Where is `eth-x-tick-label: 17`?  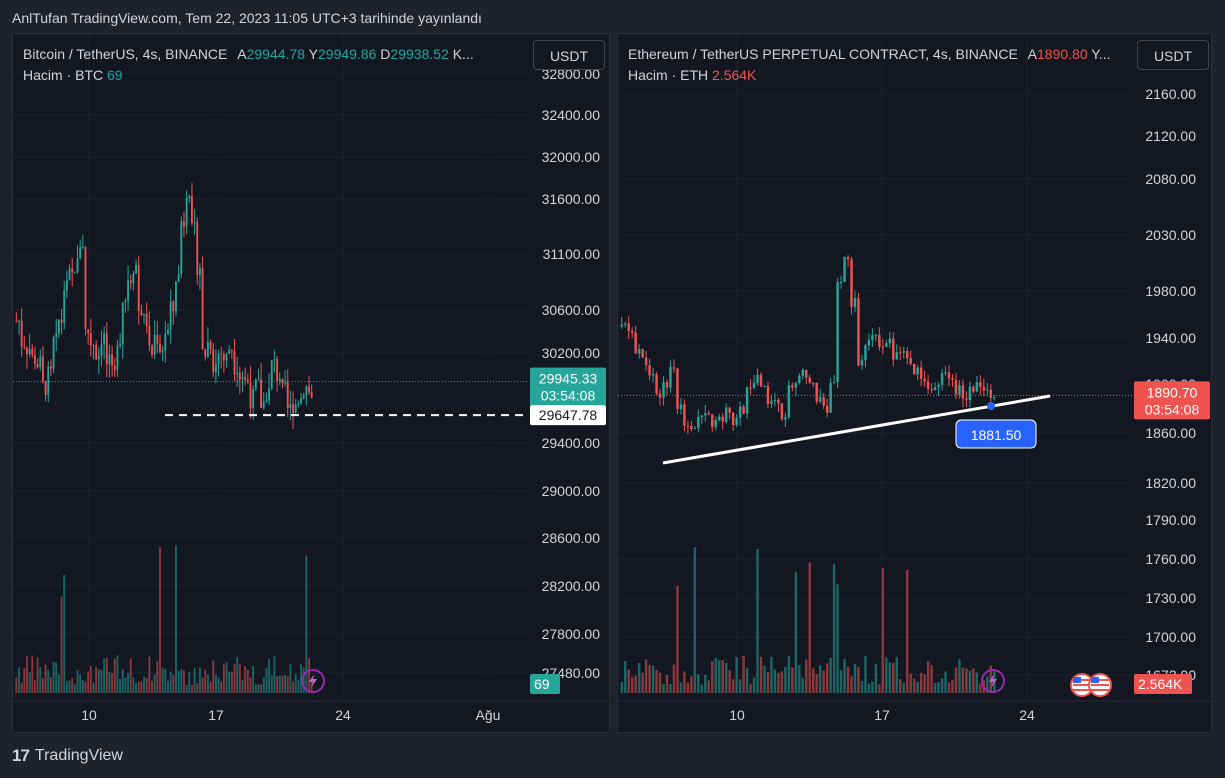
eth-x-tick-label: 17 is located at coordinates (882, 715).